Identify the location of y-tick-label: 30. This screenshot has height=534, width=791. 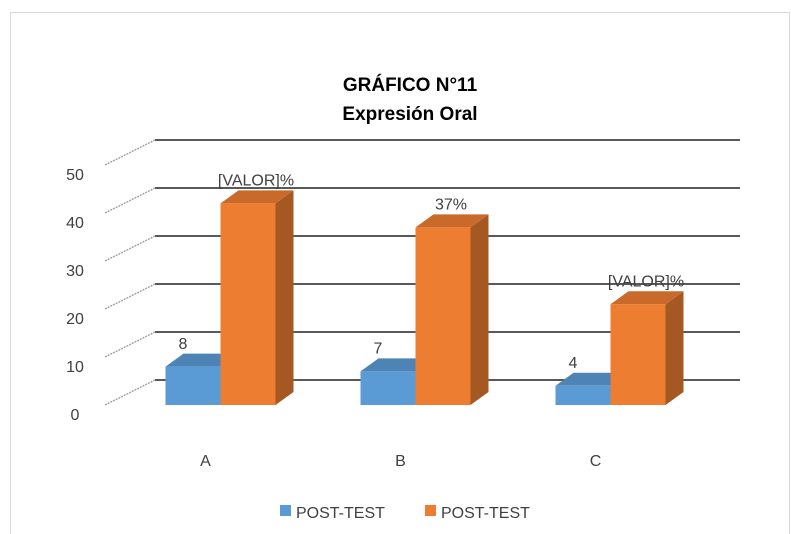
(75, 271).